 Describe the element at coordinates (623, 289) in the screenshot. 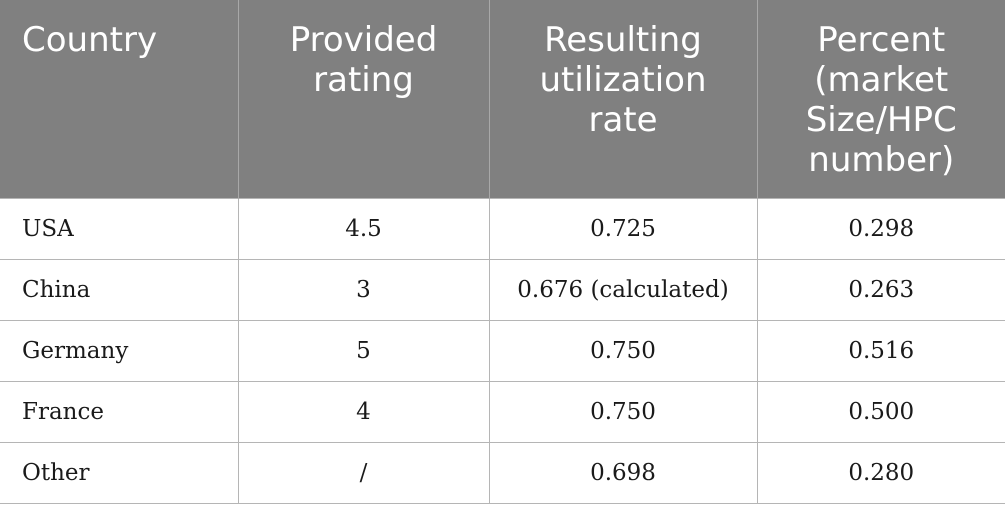

I see `cell-utilization-rate: 0.676 (calculated)` at that location.